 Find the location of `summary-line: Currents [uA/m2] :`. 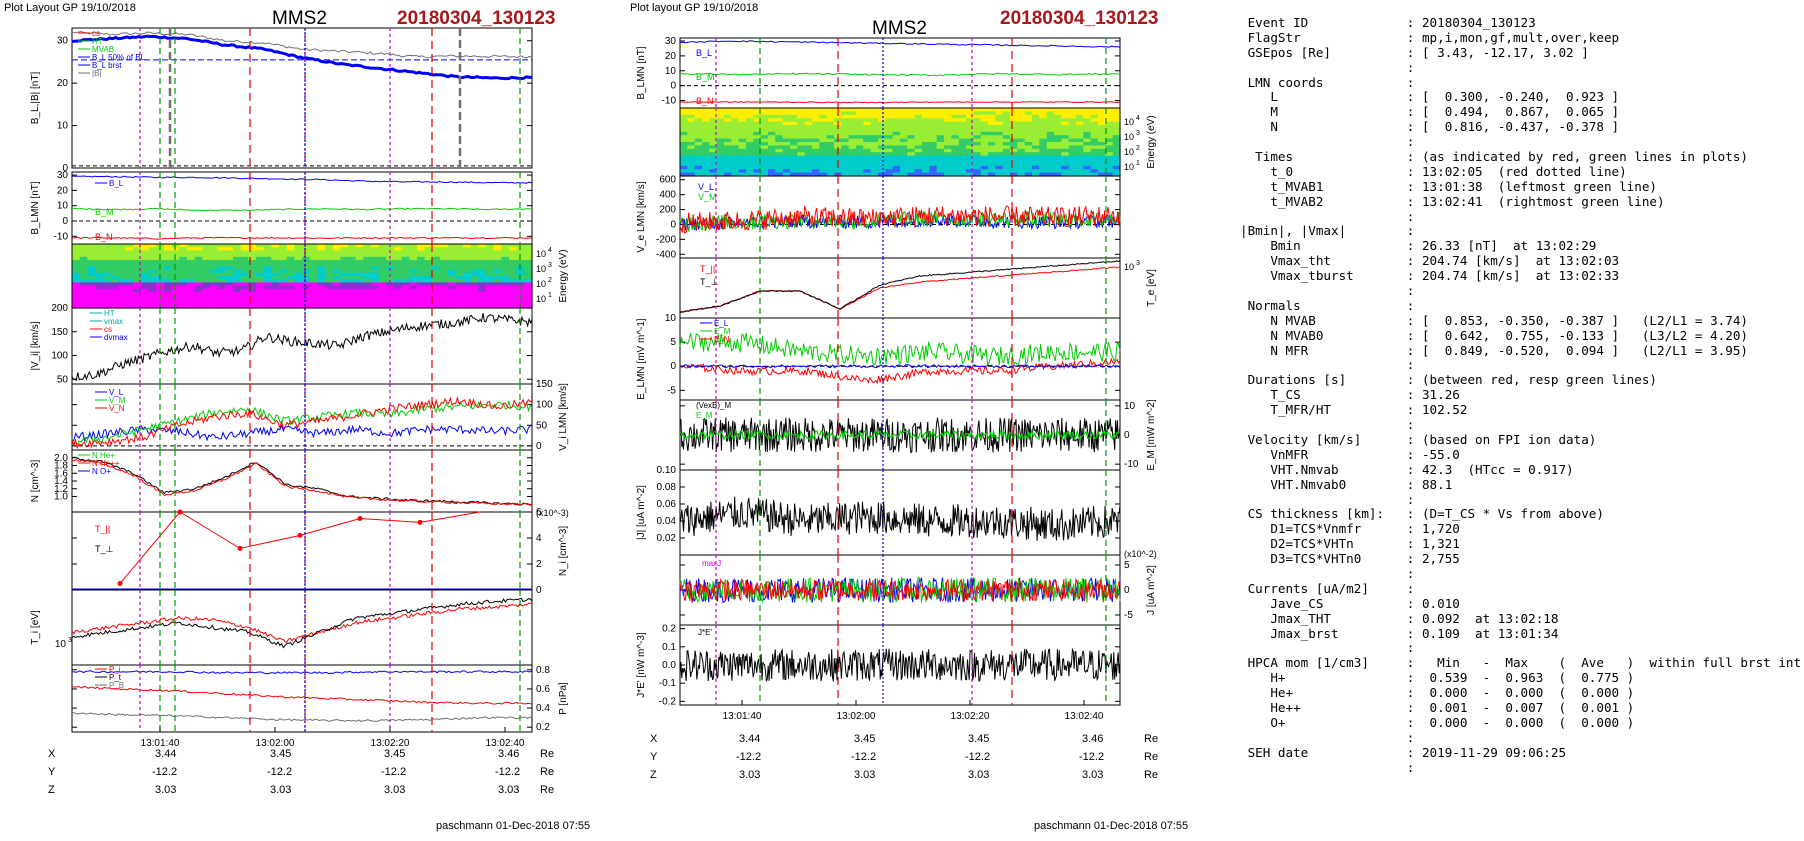

summary-line: Currents [uA/m2] : is located at coordinates (1327, 588).